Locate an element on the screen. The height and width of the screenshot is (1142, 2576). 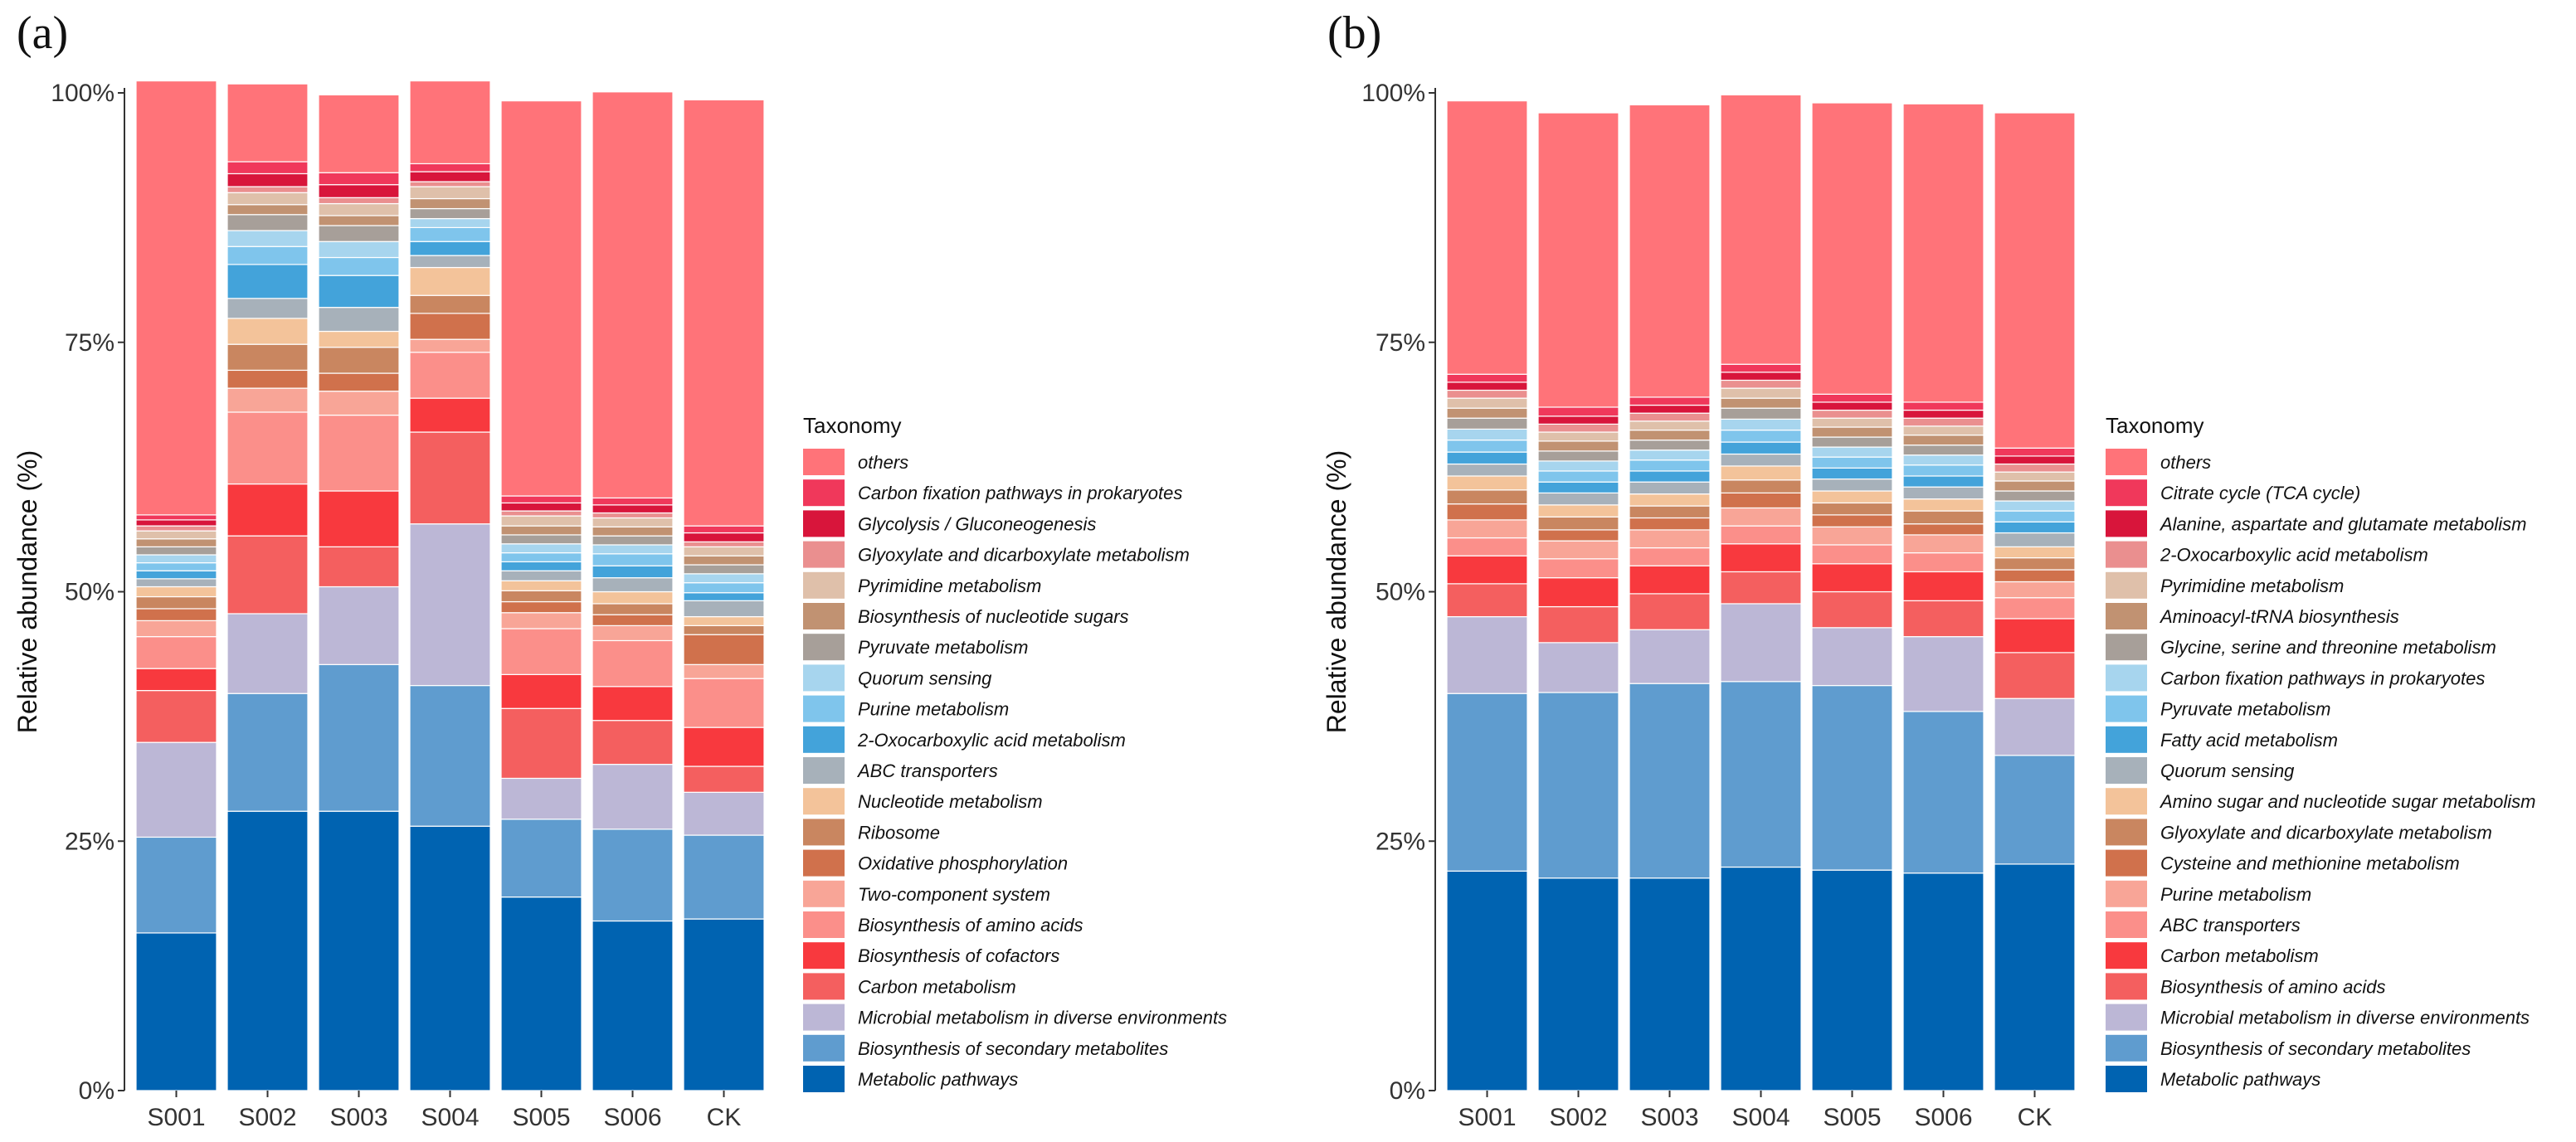
legend-title: Taxonomy is located at coordinates (2155, 425).